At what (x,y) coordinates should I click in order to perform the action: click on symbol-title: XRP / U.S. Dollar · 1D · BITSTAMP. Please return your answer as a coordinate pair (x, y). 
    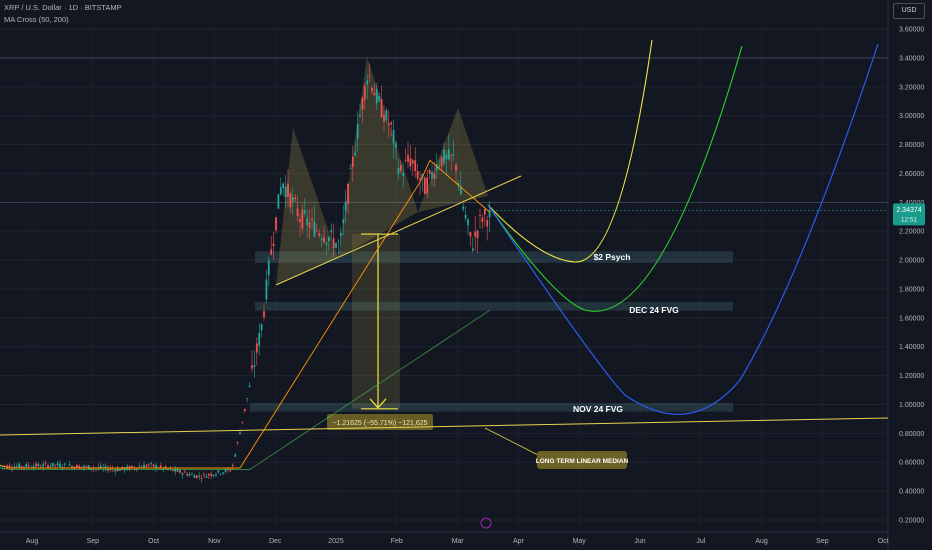
    Looking at the image, I should click on (63, 7).